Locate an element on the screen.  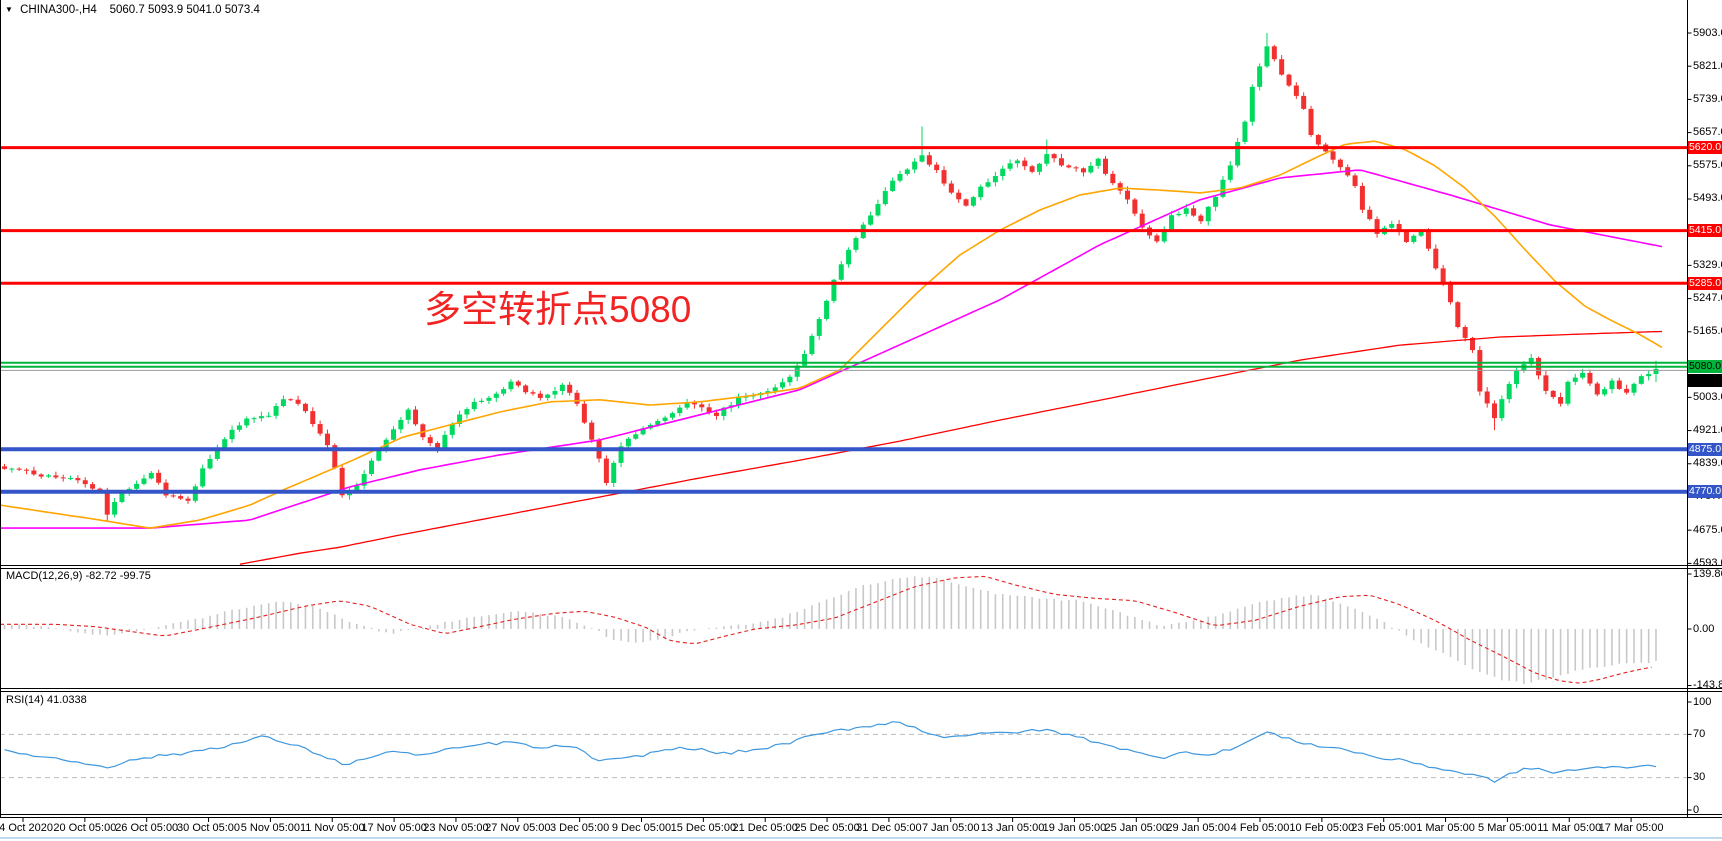
price-tick-label: 4839.0 is located at coordinates (1707, 463).